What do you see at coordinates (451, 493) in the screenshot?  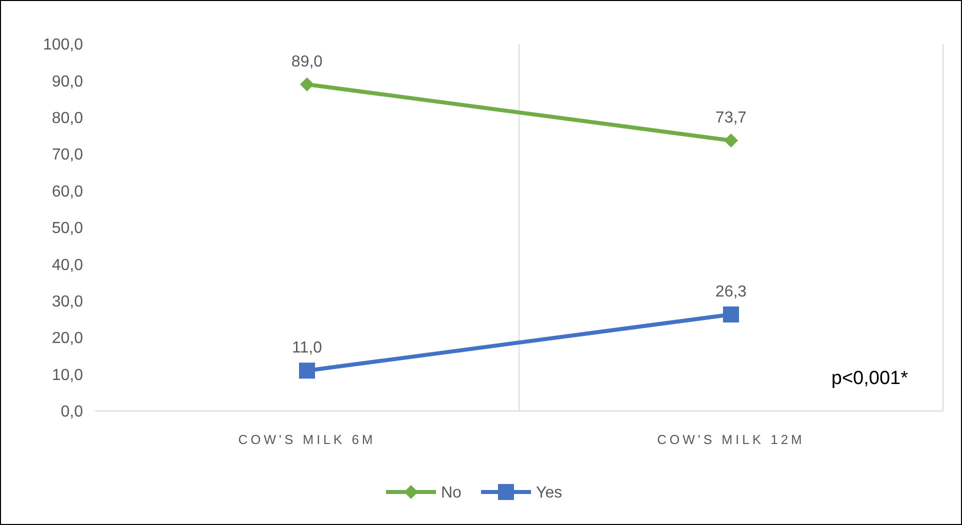 I see `legend-label: No` at bounding box center [451, 493].